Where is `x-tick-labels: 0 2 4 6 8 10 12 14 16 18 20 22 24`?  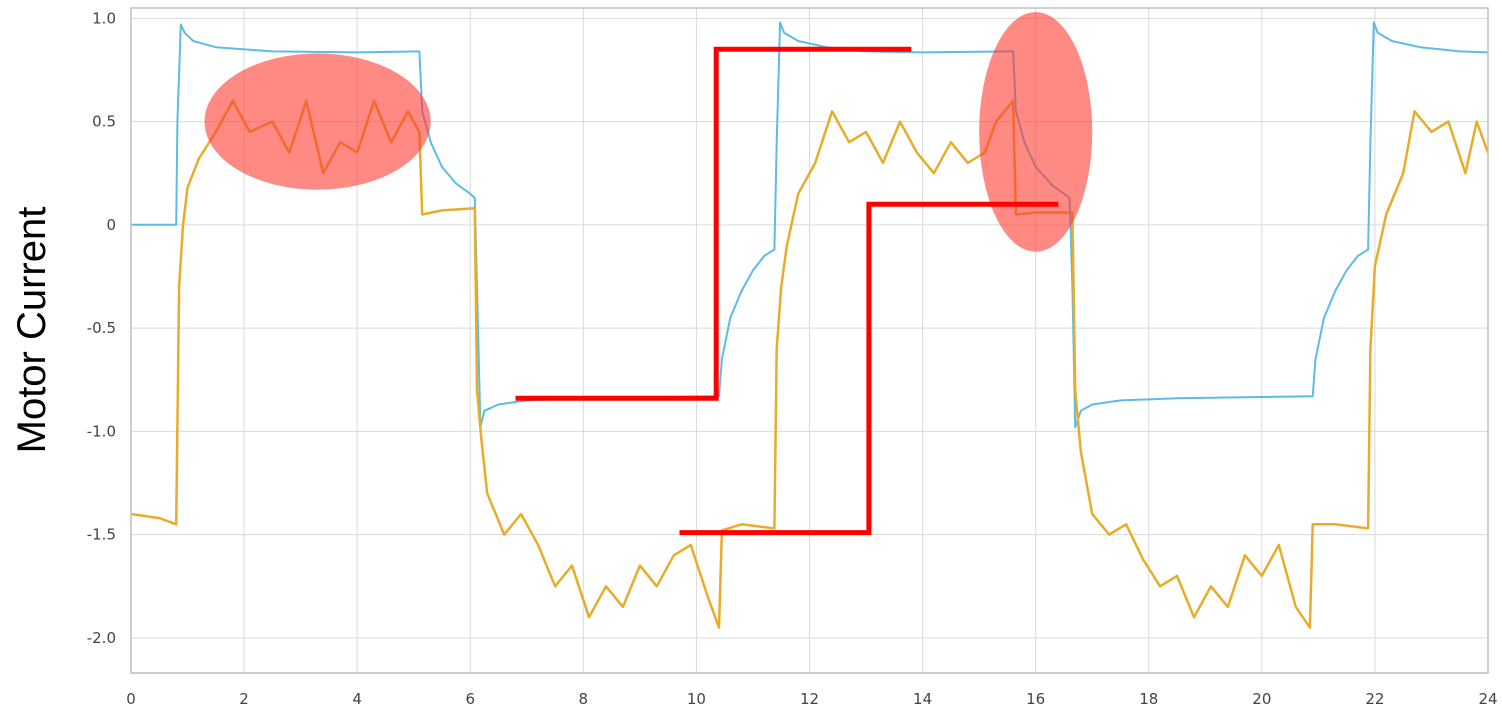
x-tick-labels: 0 2 4 6 8 10 12 14 16 18 20 22 24 is located at coordinates (811, 699).